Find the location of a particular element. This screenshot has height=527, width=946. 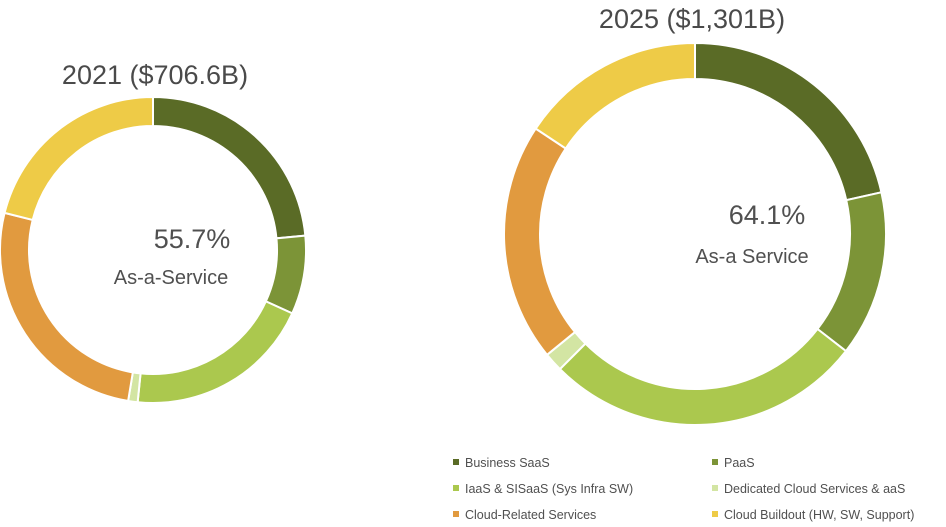

center-label-2025: As-a Service is located at coordinates (751, 257).